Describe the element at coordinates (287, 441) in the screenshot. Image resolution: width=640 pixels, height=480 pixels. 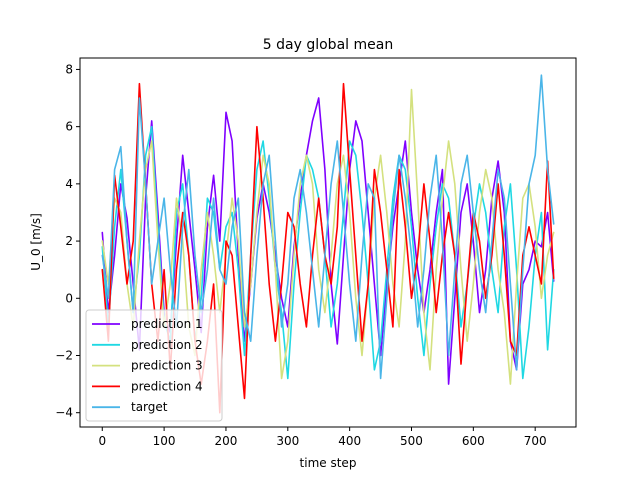
I see `x-tick-label: 300` at that location.